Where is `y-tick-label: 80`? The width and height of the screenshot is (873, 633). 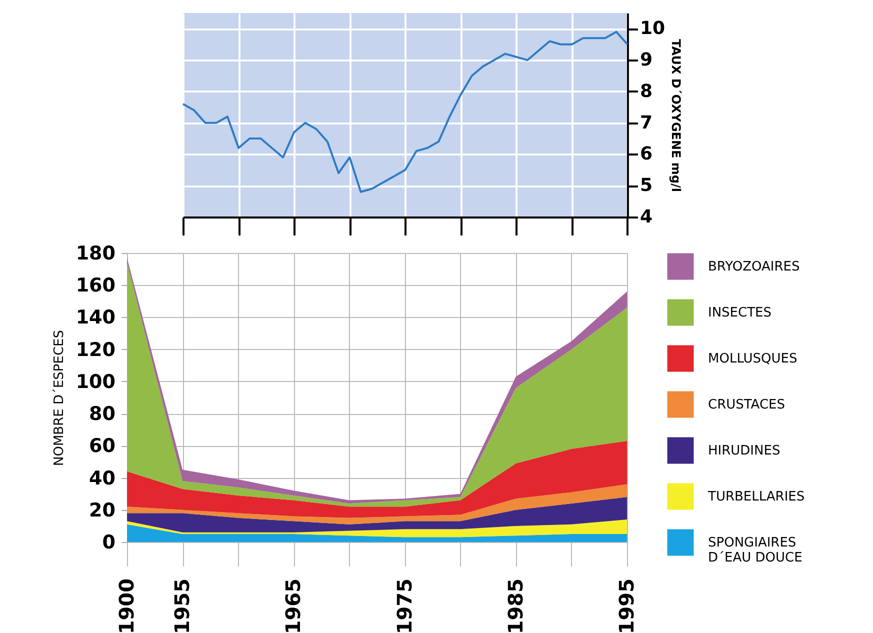
y-tick-label: 80 is located at coordinates (102, 414).